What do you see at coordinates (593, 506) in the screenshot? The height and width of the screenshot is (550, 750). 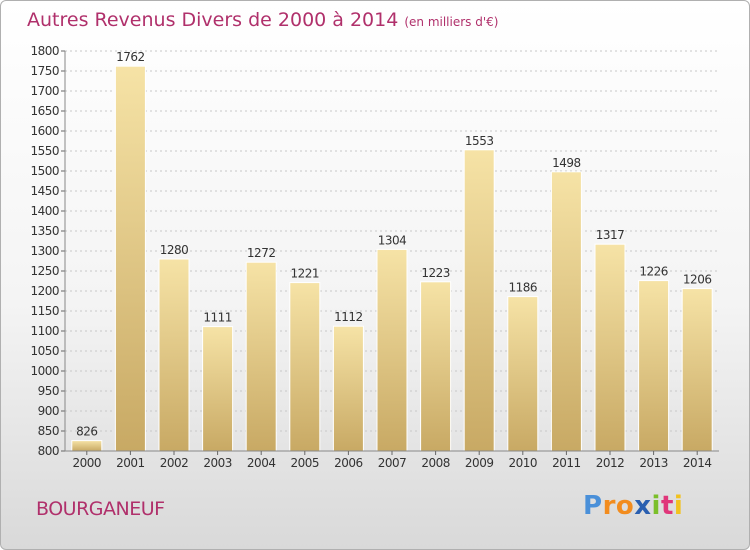 I see `logo-letter: P` at bounding box center [593, 506].